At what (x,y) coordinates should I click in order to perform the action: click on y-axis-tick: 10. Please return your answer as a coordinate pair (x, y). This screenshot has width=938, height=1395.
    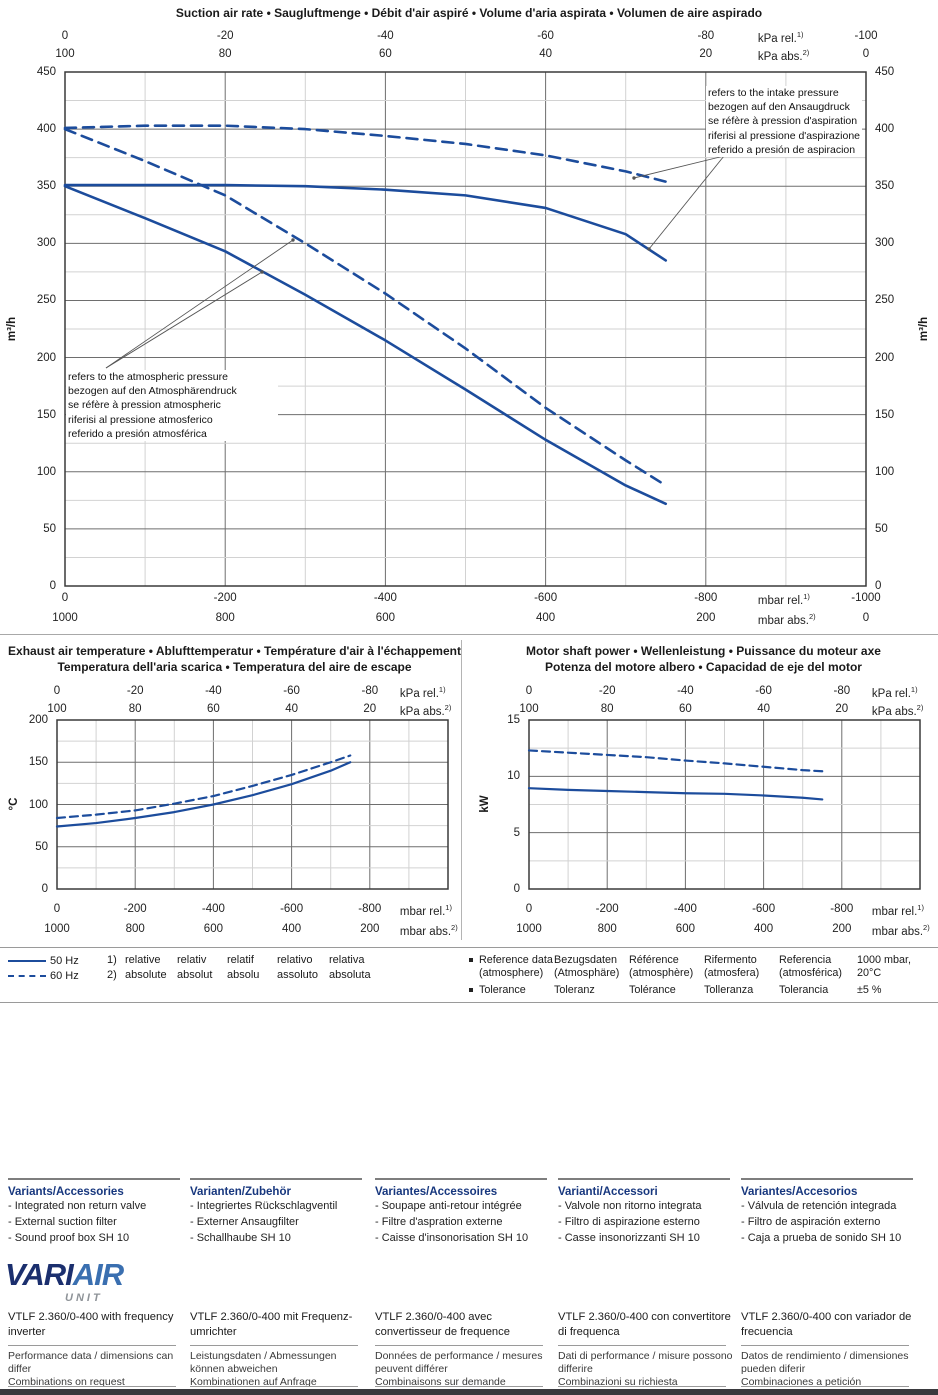
    Looking at the image, I should click on (513, 776).